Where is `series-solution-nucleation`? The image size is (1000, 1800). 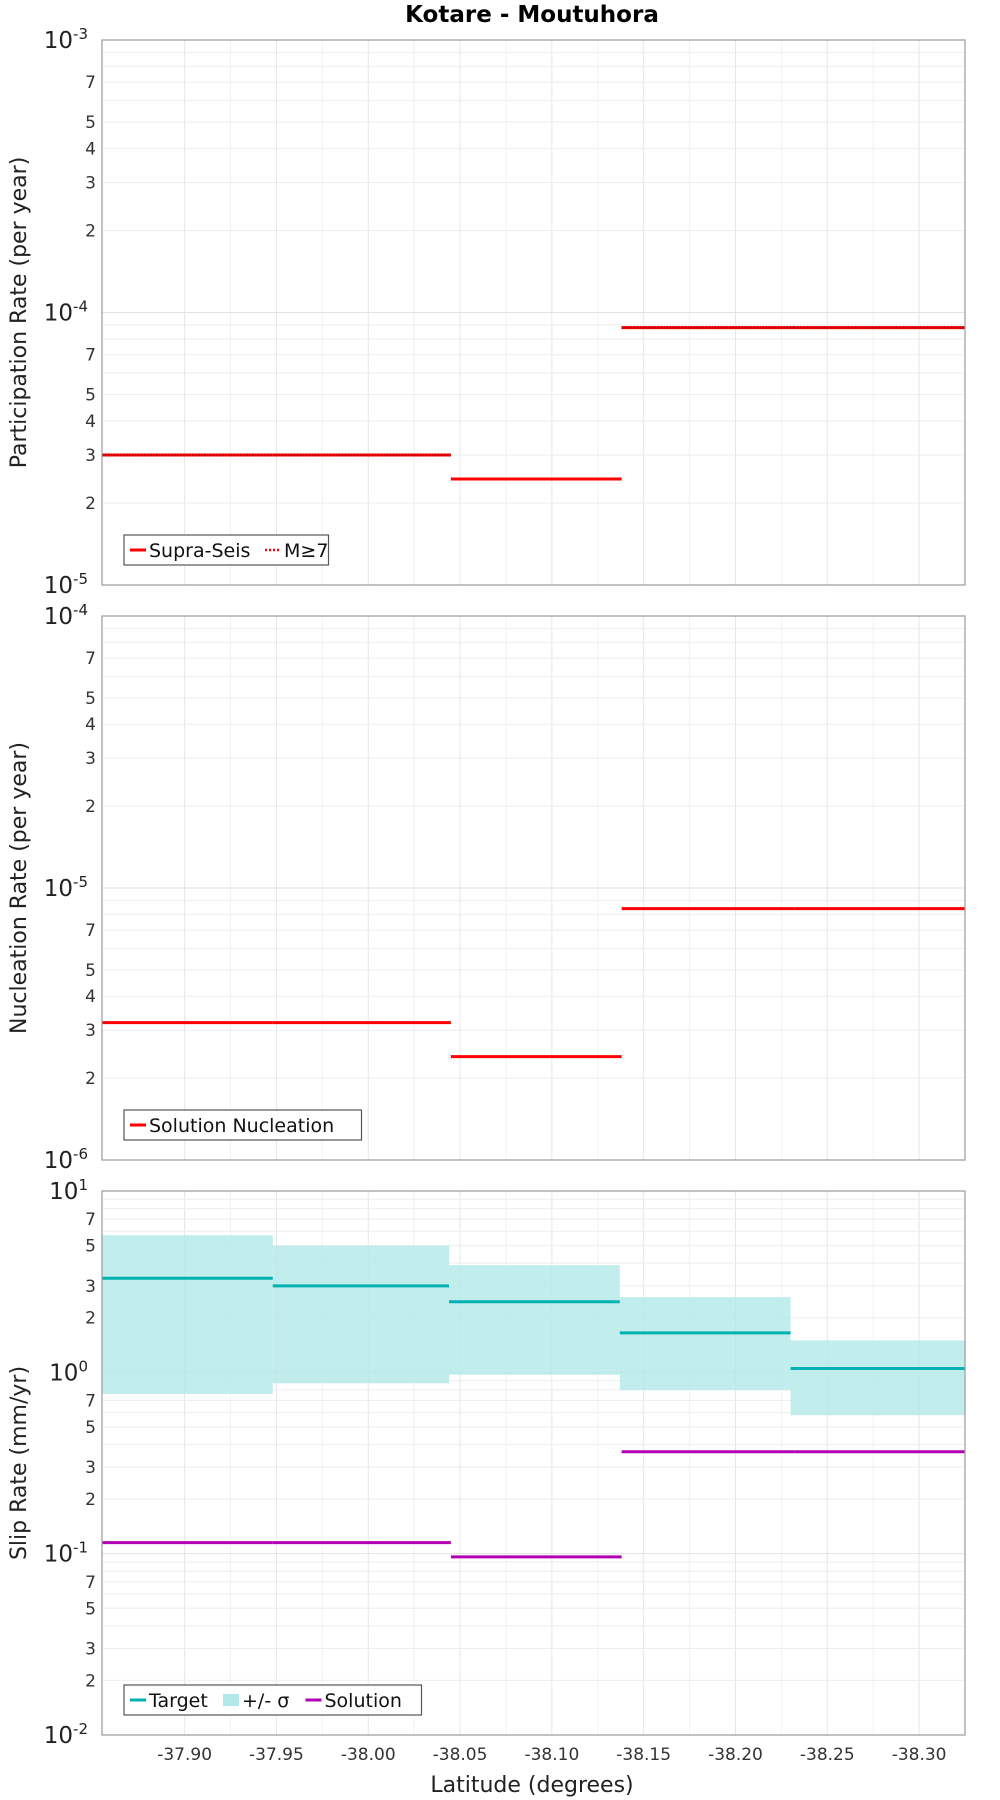 series-solution-nucleation is located at coordinates (533, 983).